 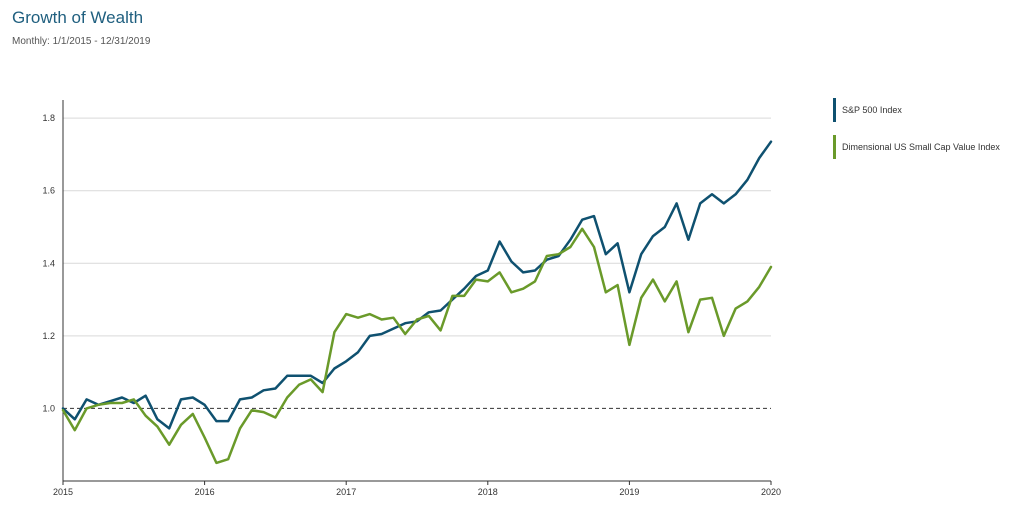 I want to click on x-tick-label: 2016, so click(x=205, y=492).